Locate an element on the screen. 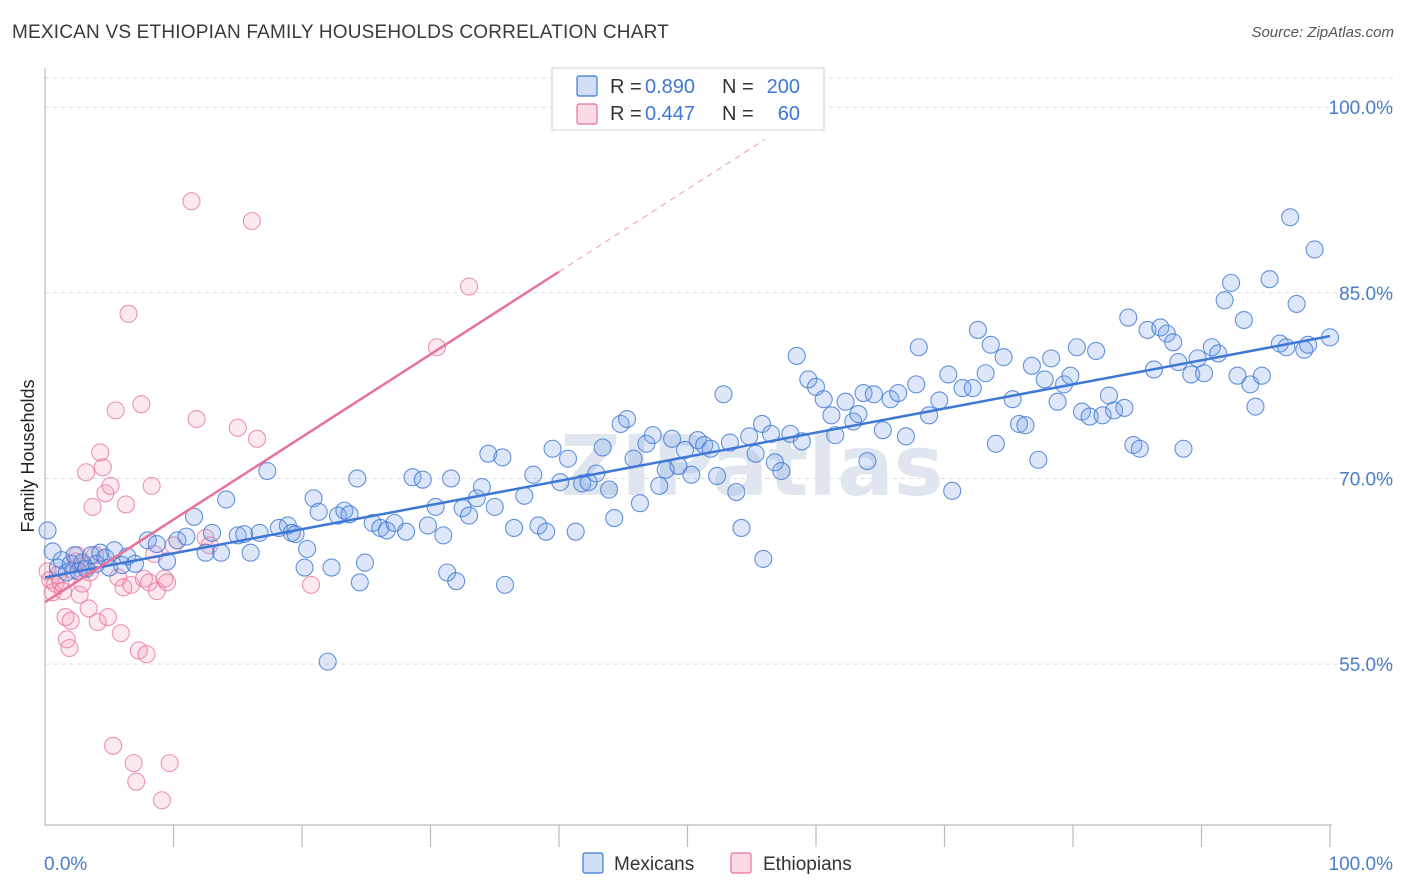  ethiopians-trend-line is located at coordinates (302, 437).